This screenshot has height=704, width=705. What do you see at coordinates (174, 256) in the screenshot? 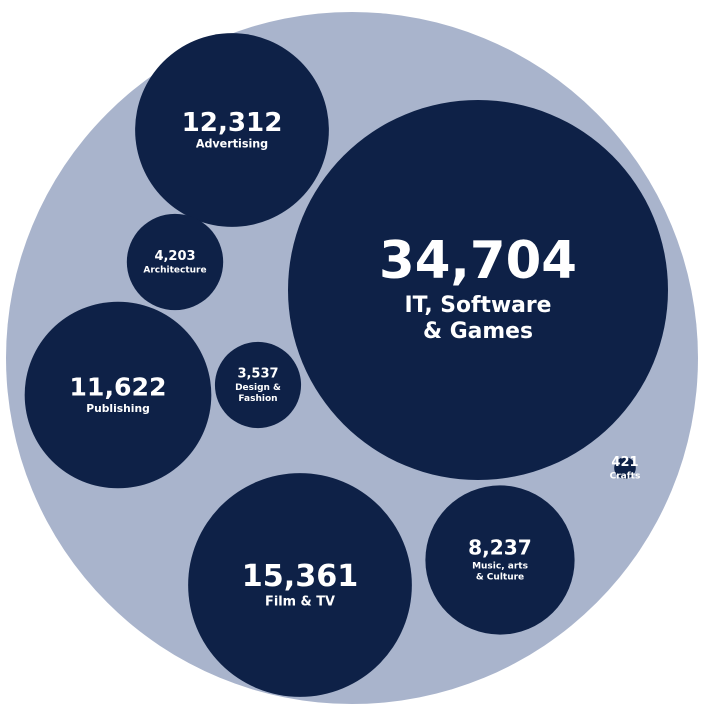
I see `value-label: 4,203` at bounding box center [174, 256].